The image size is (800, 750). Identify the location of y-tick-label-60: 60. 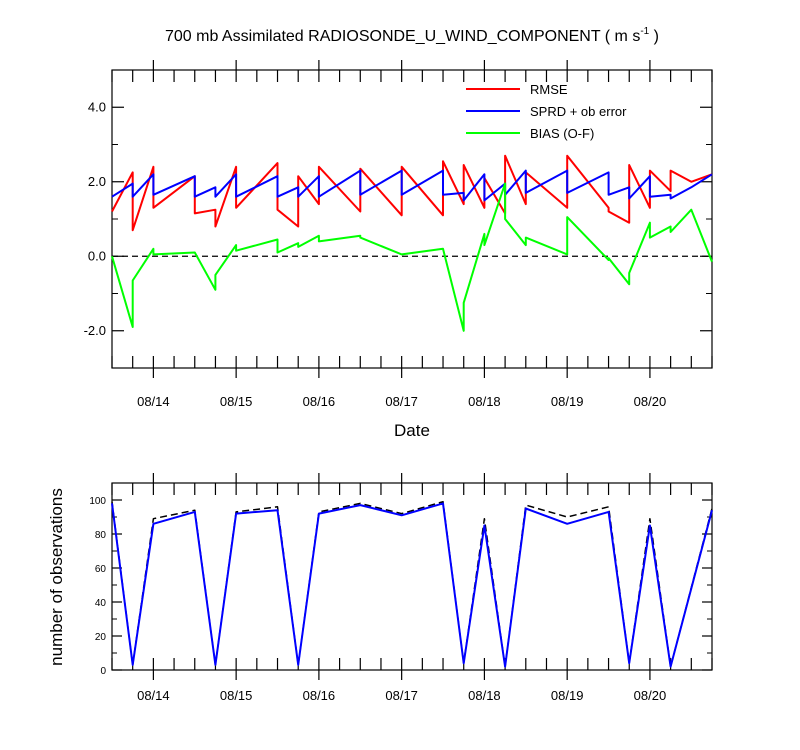
(101, 569).